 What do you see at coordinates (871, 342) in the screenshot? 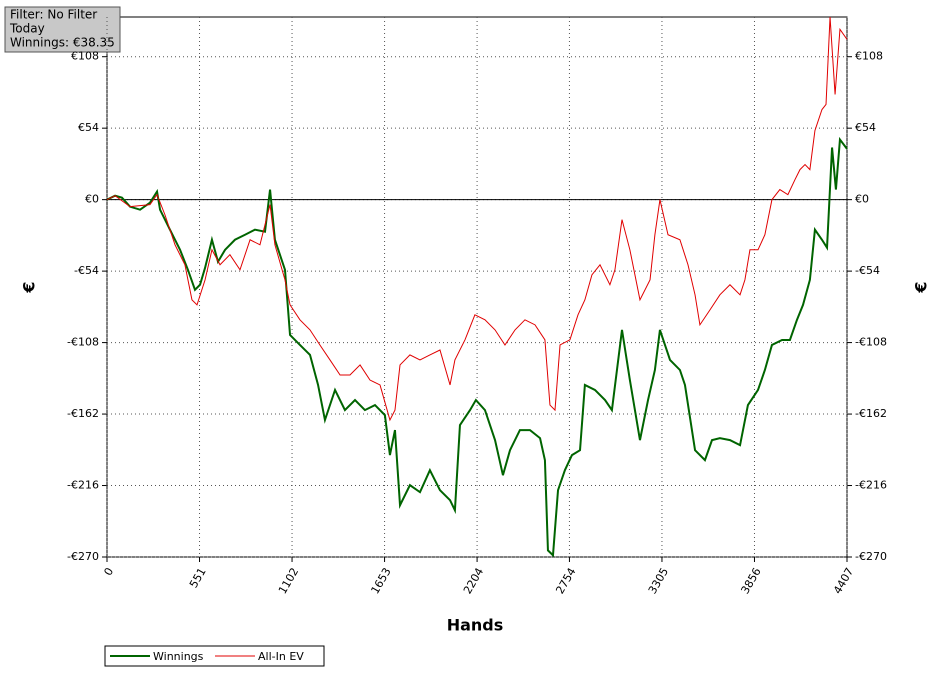
I see `y2-tick-label: -€108` at bounding box center [871, 342].